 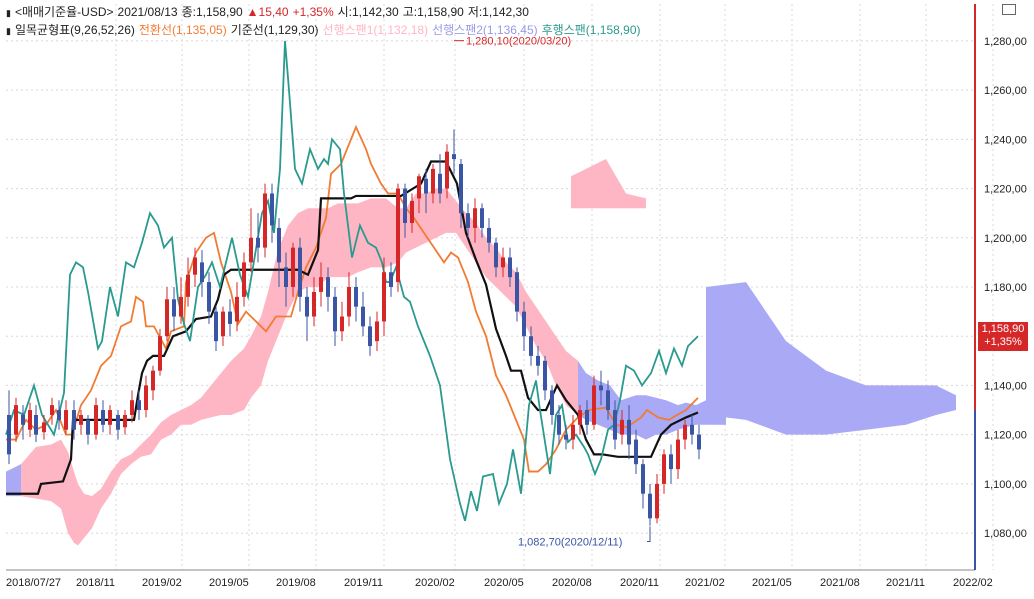 What do you see at coordinates (33, 583) in the screenshot?
I see `x-tick-label: 2018/07/27` at bounding box center [33, 583].